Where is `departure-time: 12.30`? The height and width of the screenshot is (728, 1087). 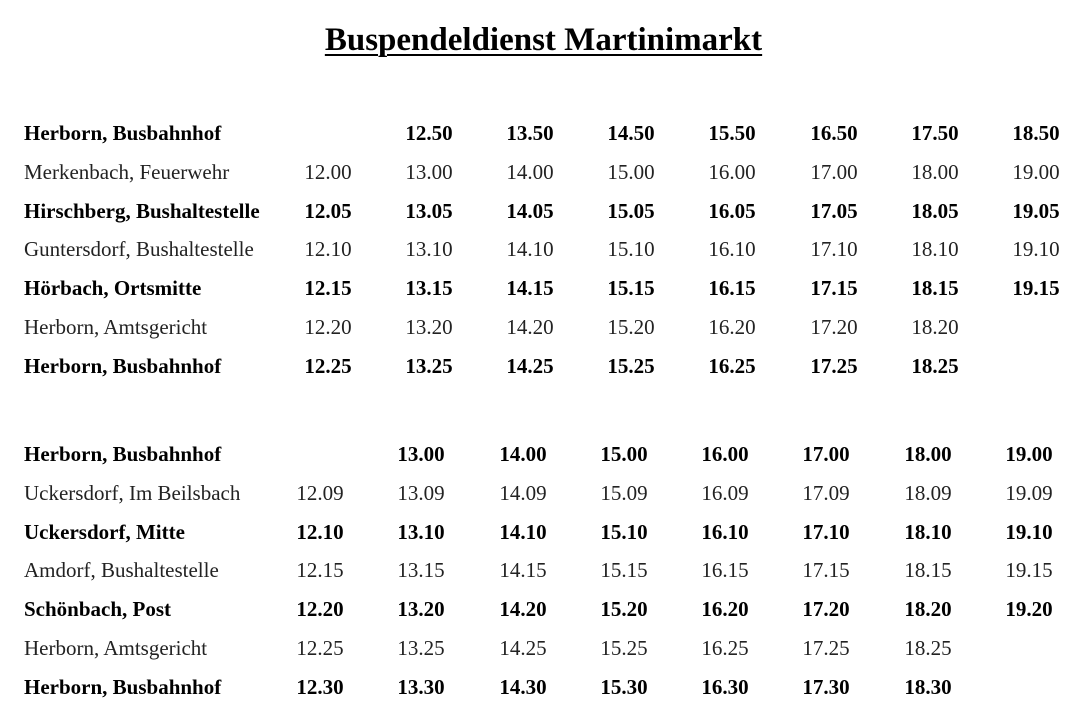 departure-time: 12.30 is located at coordinates (320, 686).